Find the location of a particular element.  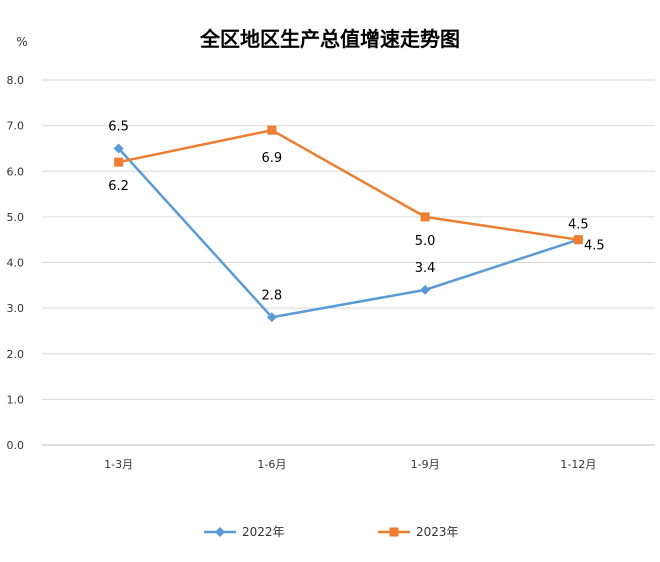

y-tick-label: 4.0 is located at coordinates (16, 263).